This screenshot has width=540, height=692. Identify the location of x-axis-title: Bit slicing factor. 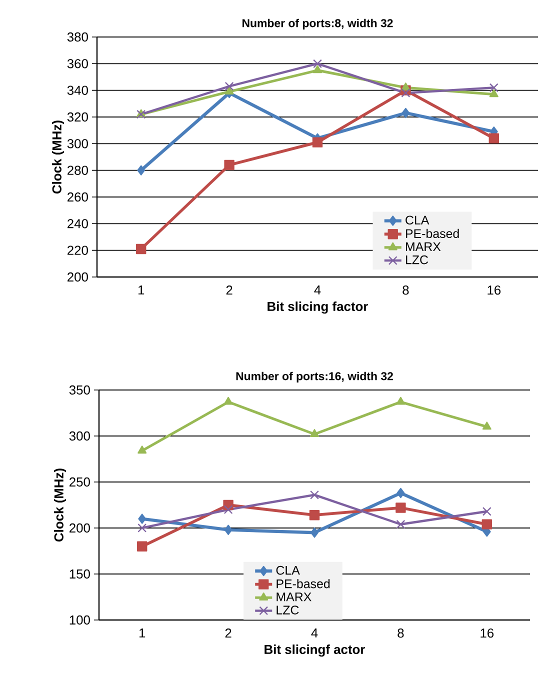
(318, 308).